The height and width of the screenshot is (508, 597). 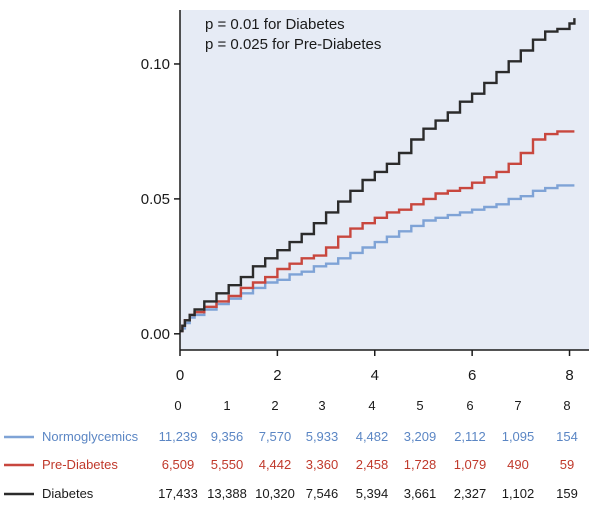 What do you see at coordinates (177, 405) in the screenshot?
I see `risk-time-header: 0` at bounding box center [177, 405].